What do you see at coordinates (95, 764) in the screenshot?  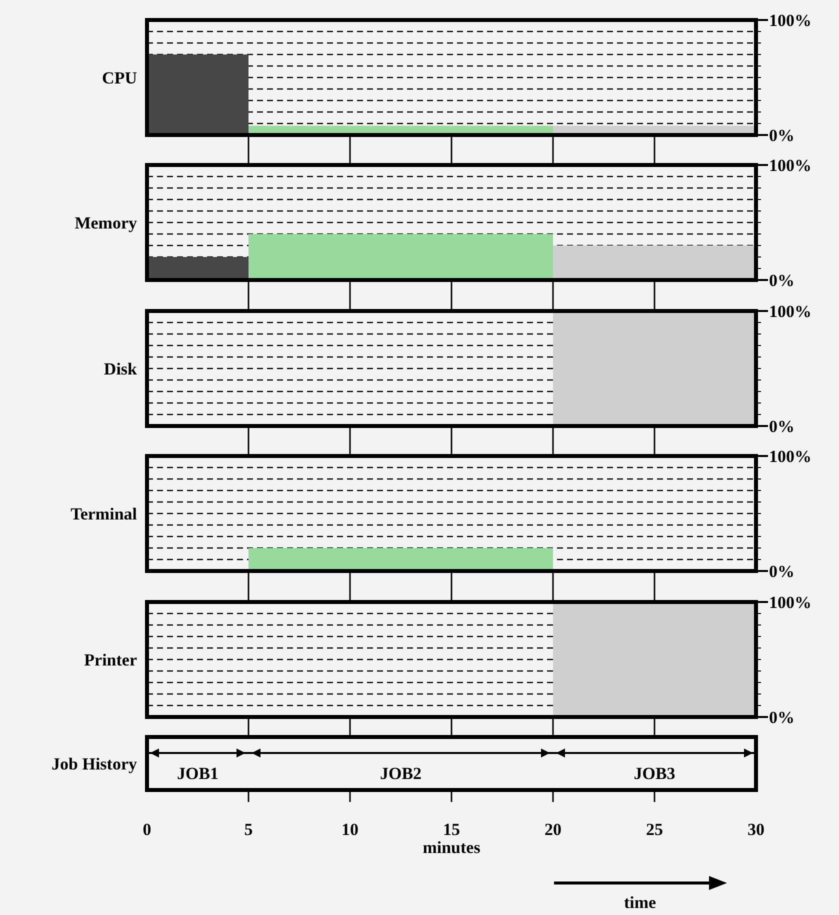 I see `y-tick-label: Job History` at bounding box center [95, 764].